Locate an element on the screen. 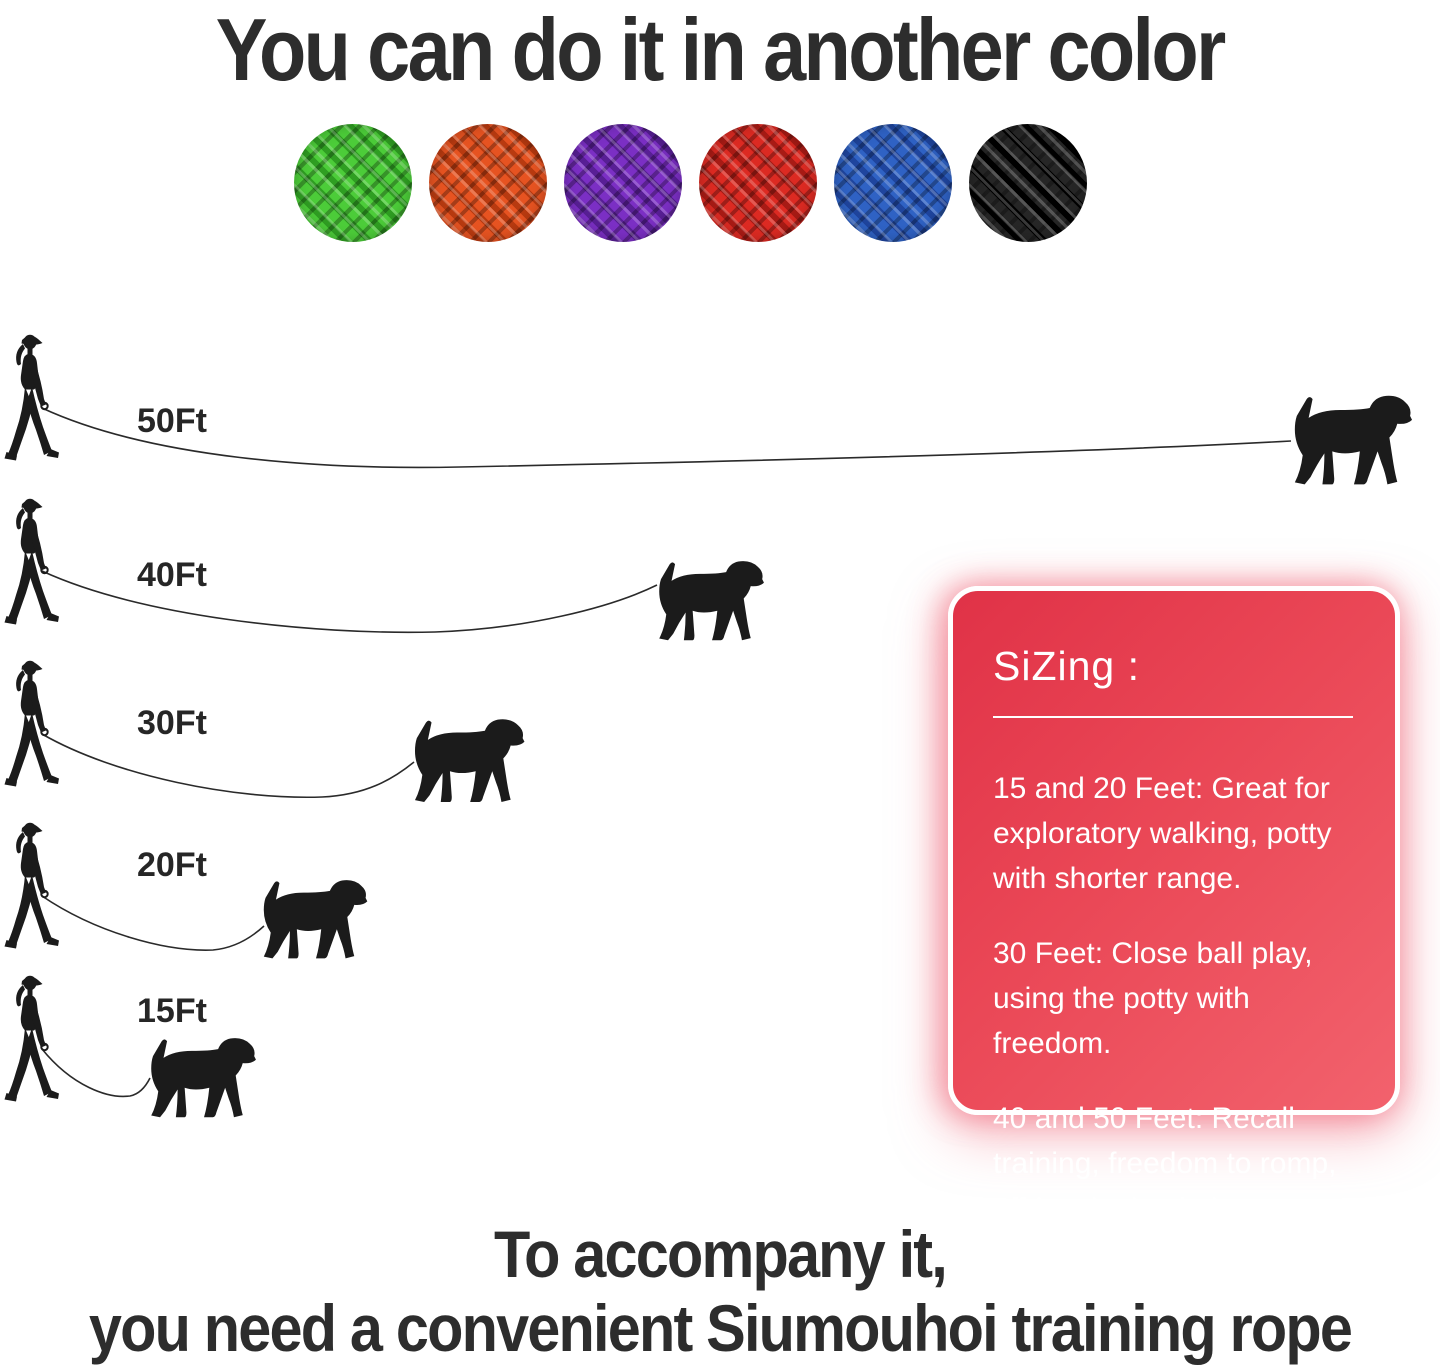 The height and width of the screenshot is (1366, 1440). color-swatch-green is located at coordinates (352, 183).